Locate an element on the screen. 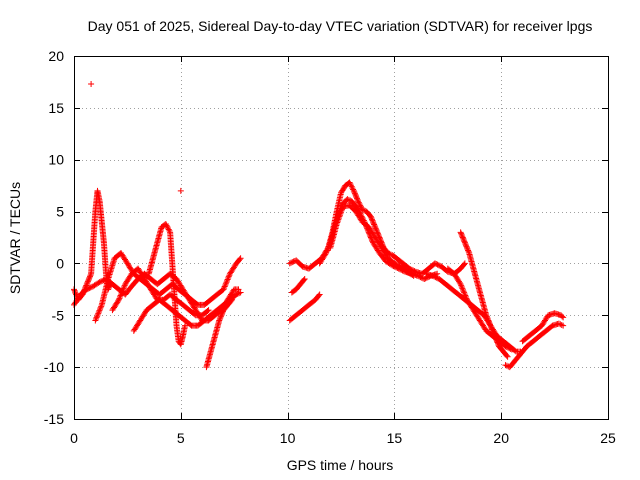 This screenshot has width=640, height=480. y-tick-label: -10 is located at coordinates (54, 367).